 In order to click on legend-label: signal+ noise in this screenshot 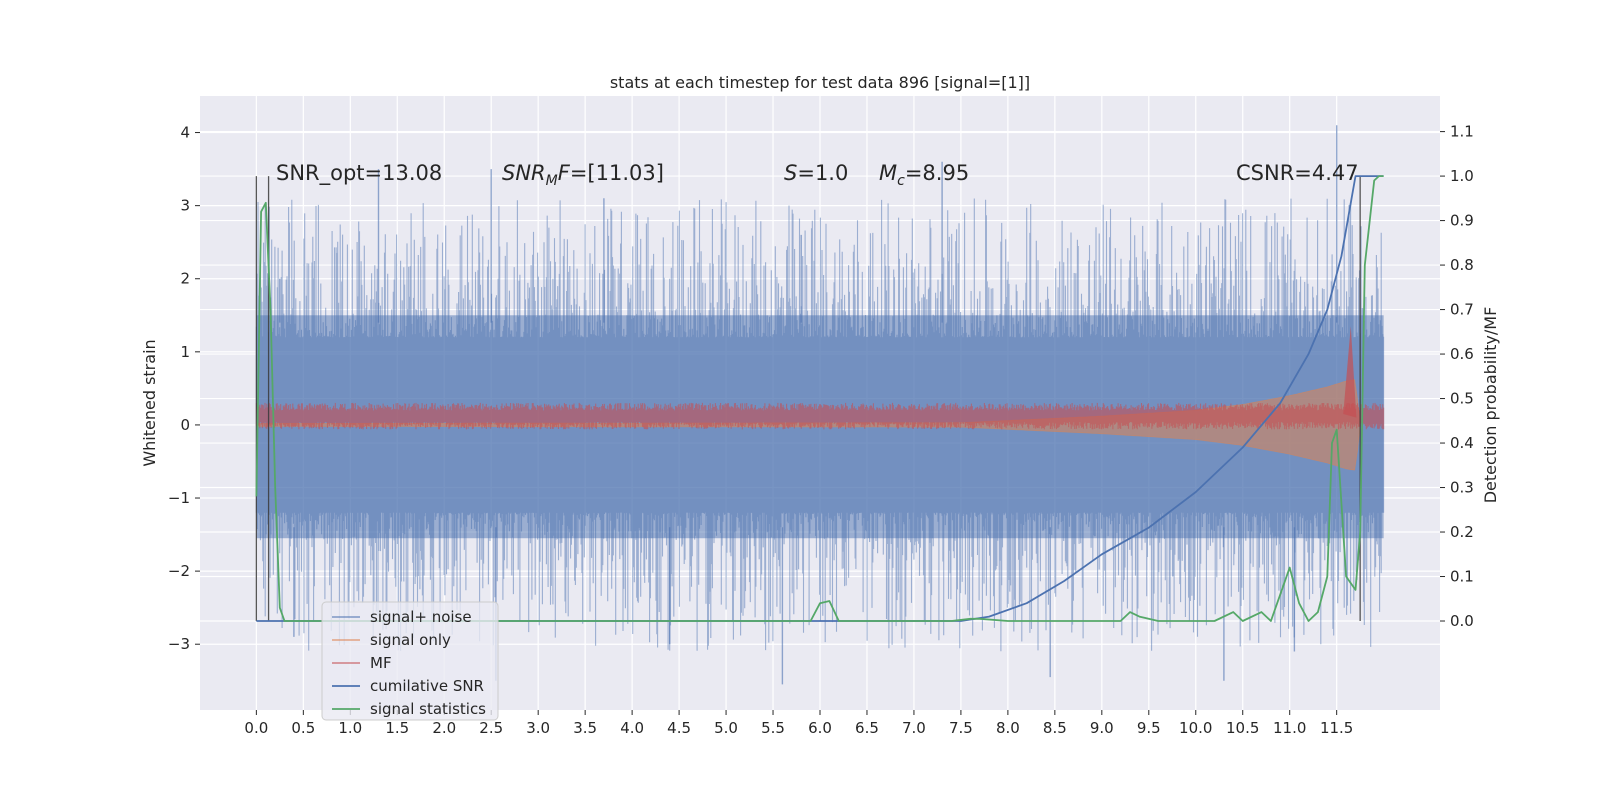, I will do `click(421, 617)`.